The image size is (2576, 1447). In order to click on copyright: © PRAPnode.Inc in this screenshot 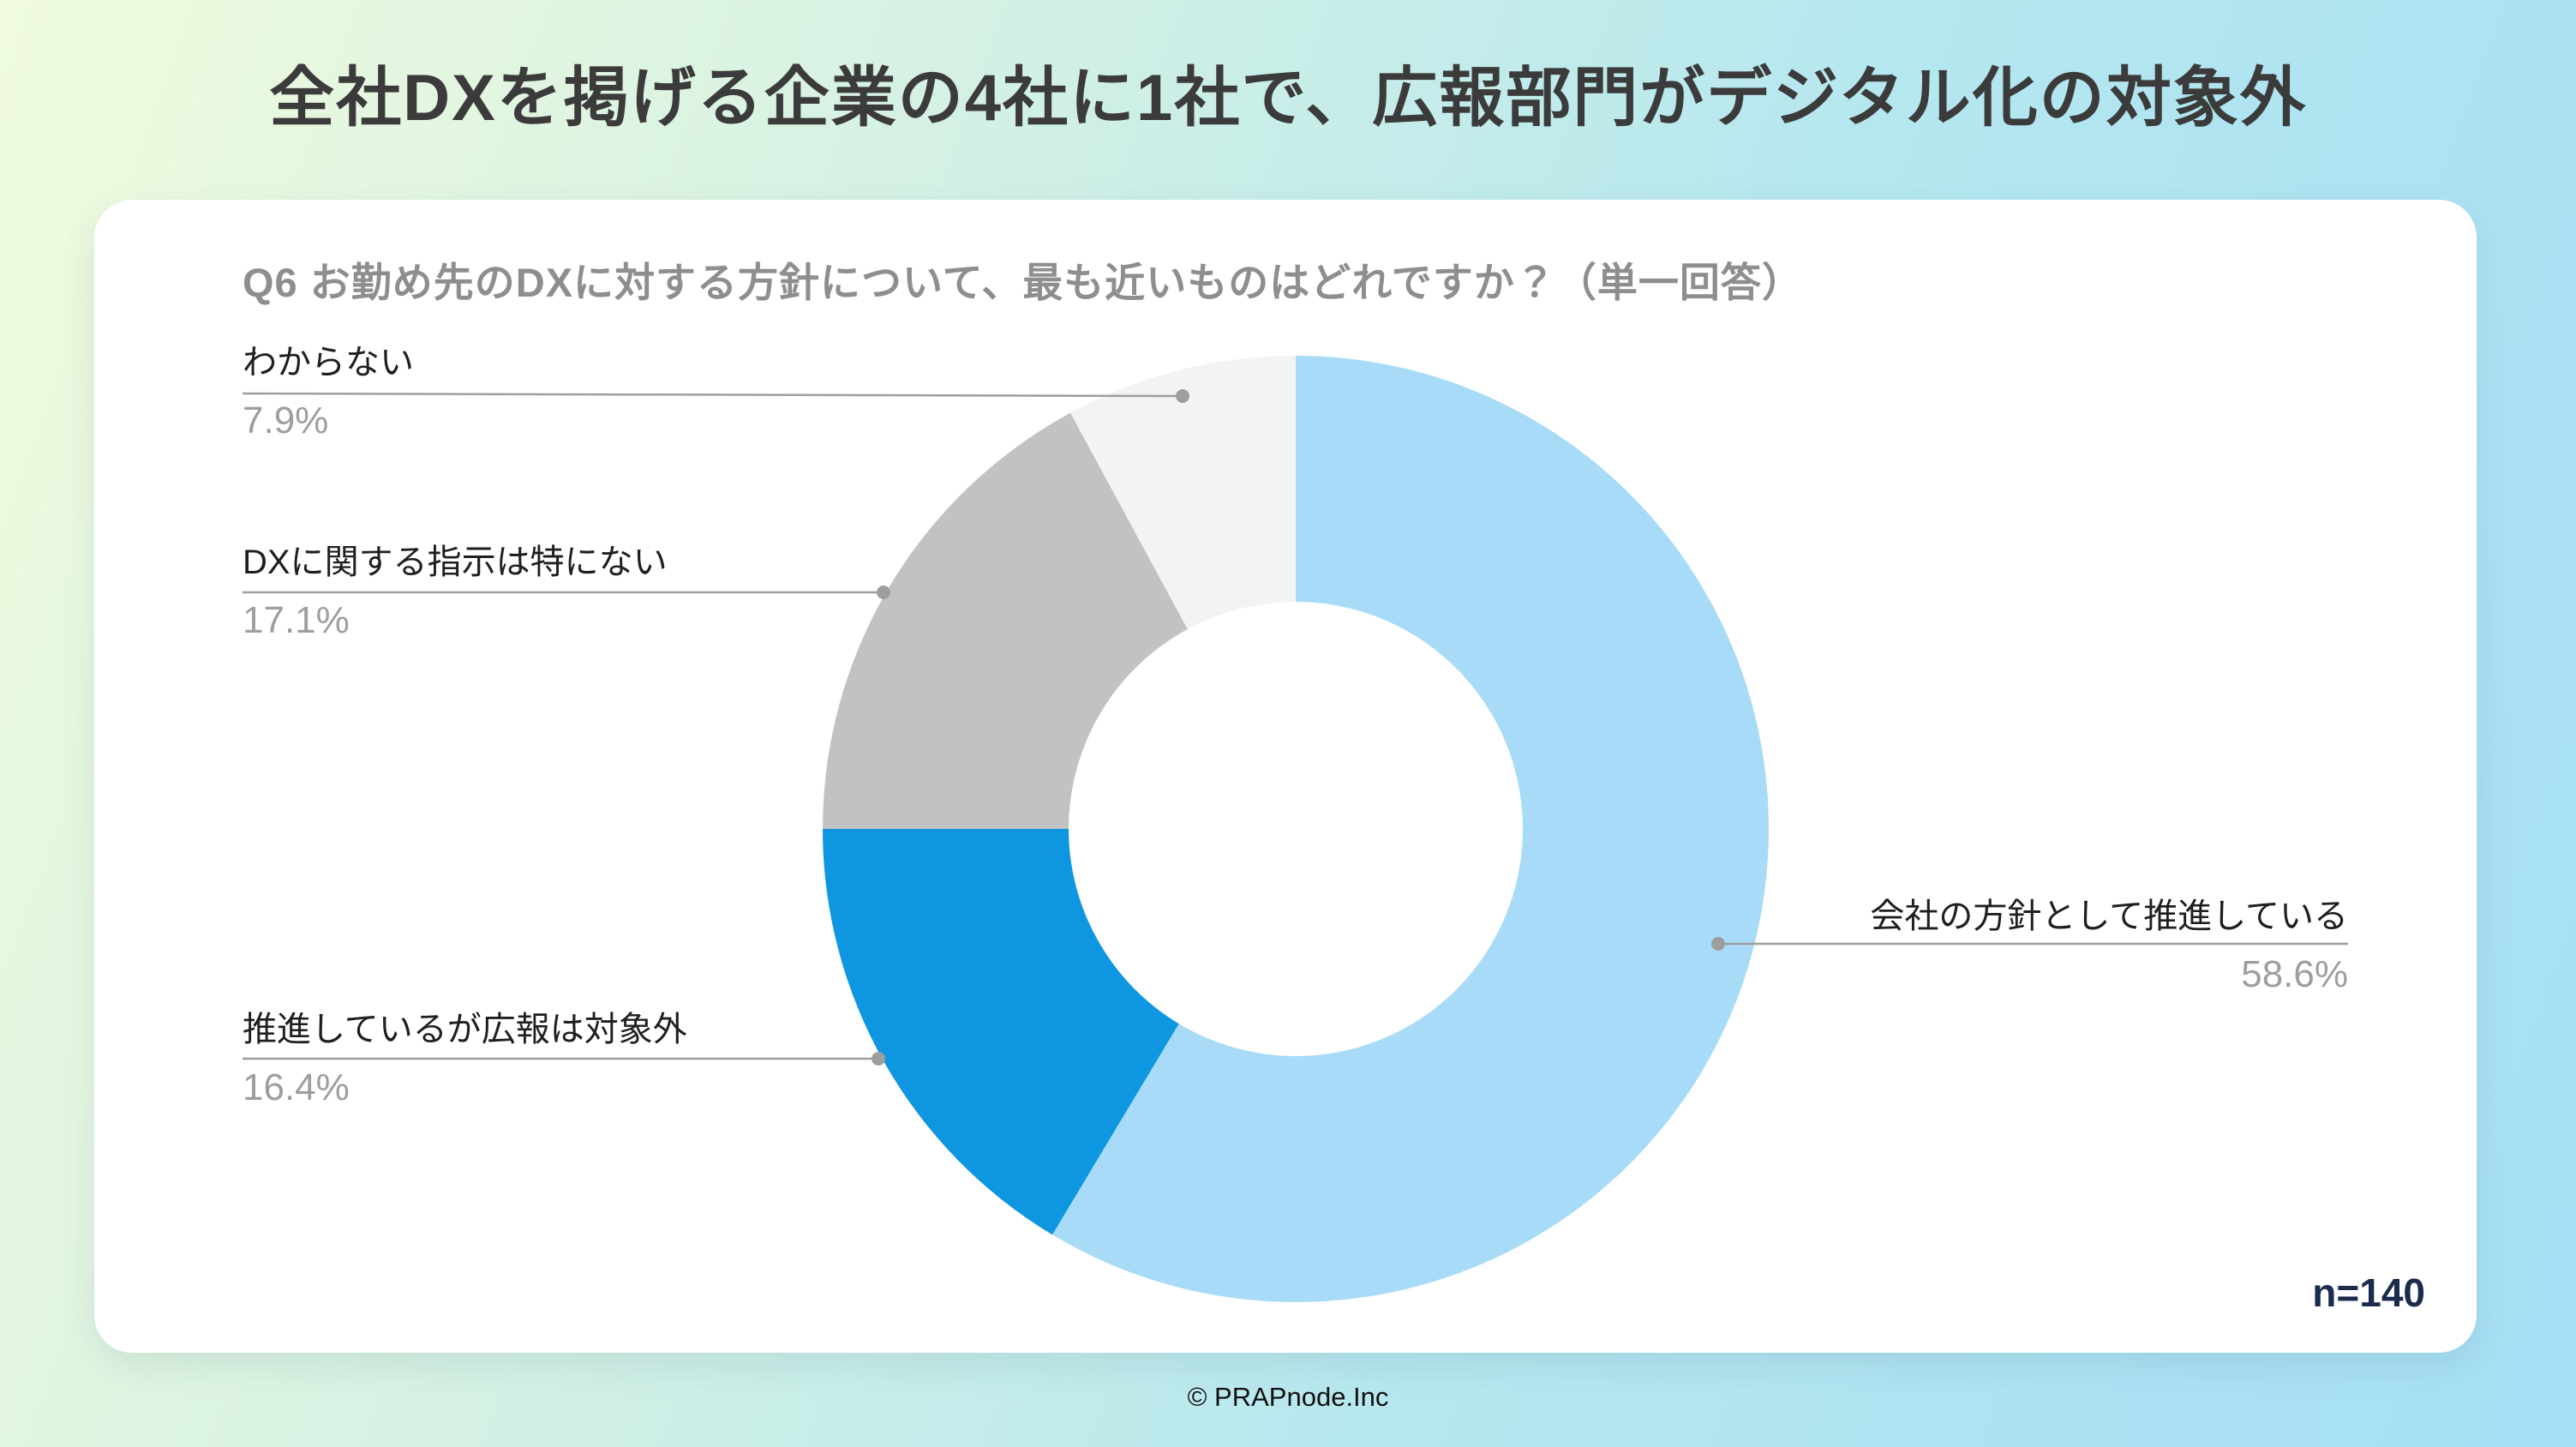, I will do `click(1288, 1397)`.